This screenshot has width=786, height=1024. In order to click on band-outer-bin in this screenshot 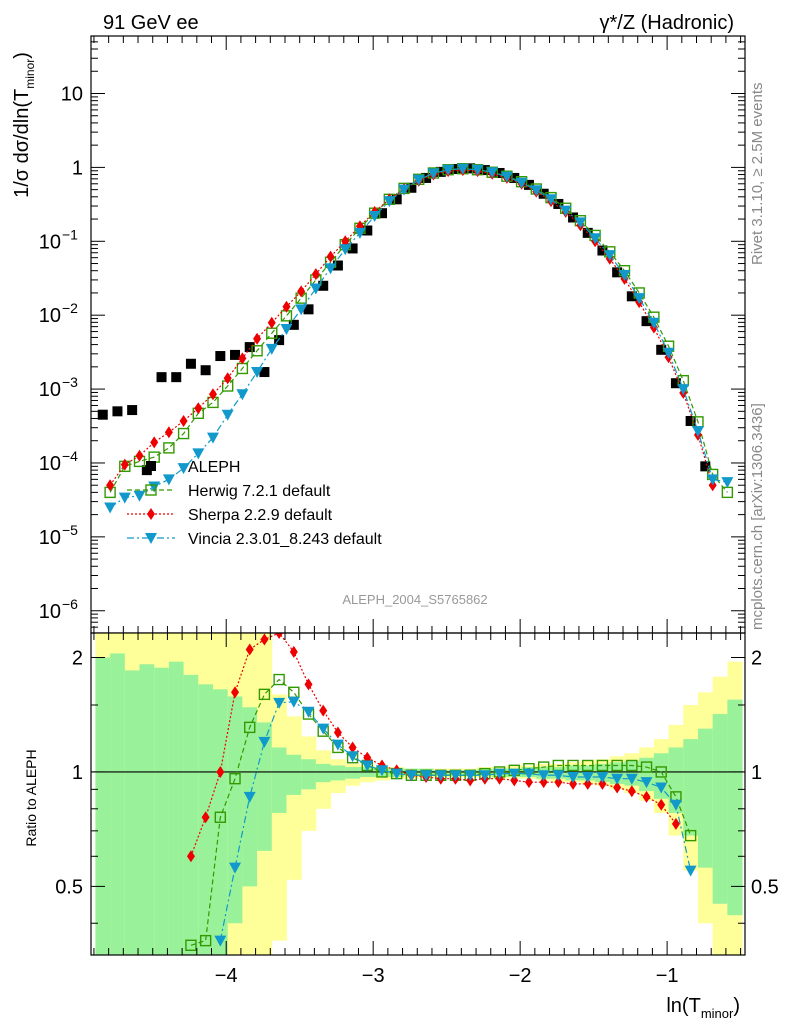, I will do `click(294, 798)`.